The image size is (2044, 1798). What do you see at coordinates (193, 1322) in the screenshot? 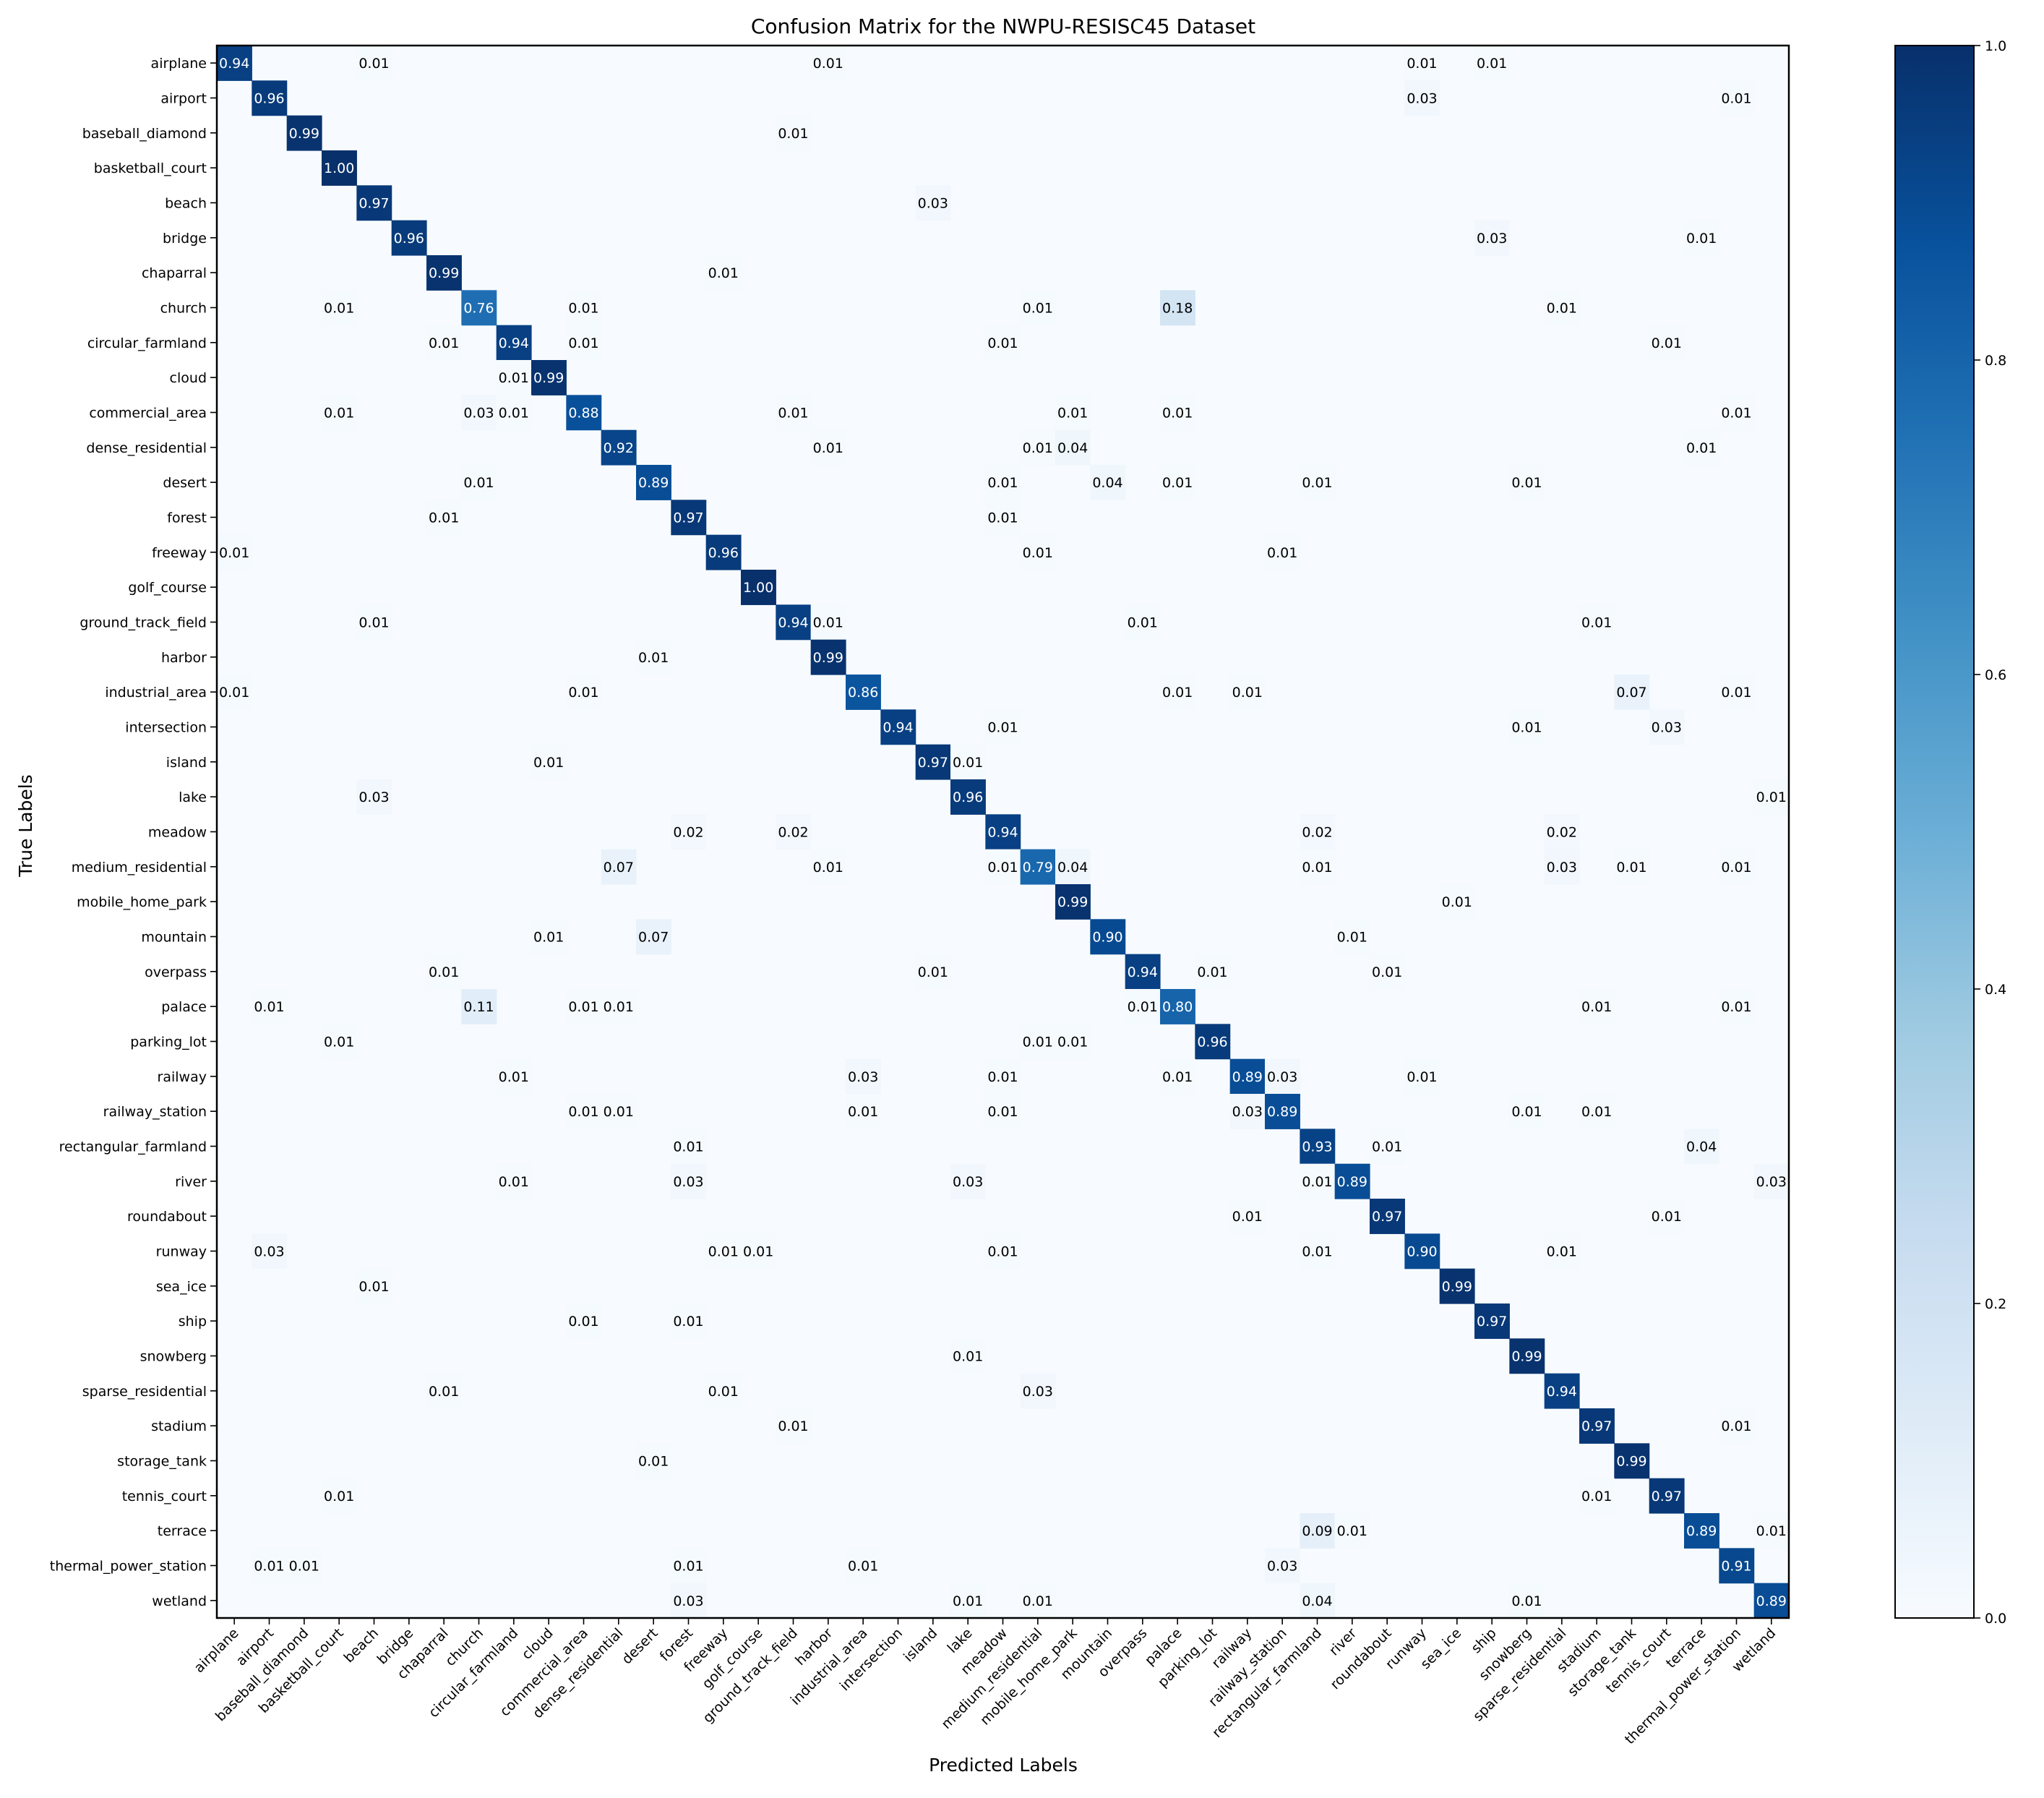
I see `y-tick-label: ship` at bounding box center [193, 1322].